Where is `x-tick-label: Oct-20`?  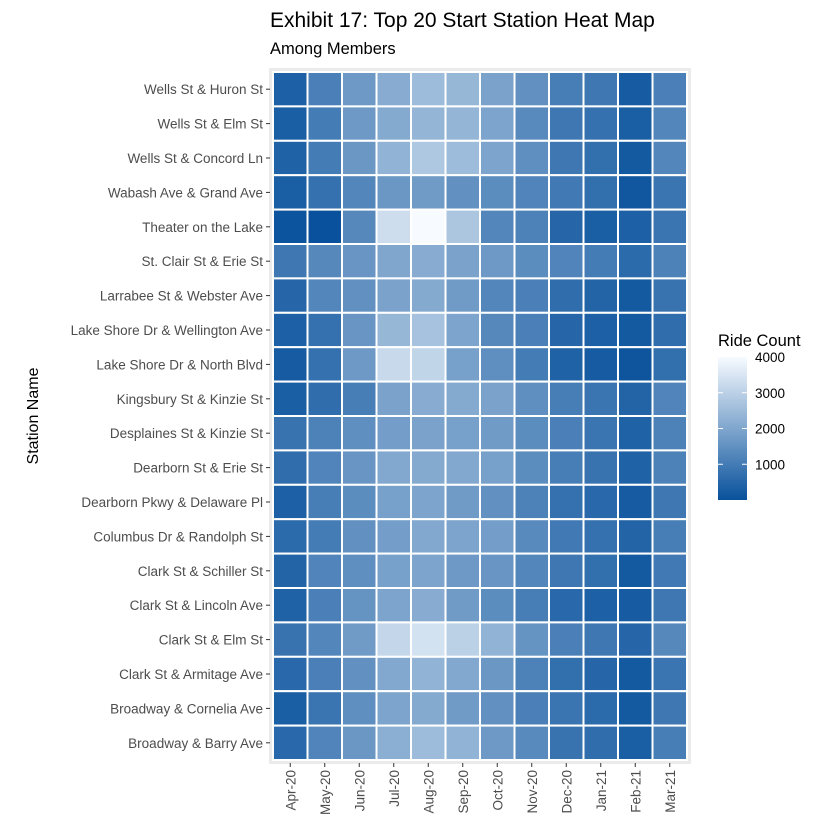 x-tick-label: Oct-20 is located at coordinates (497, 790).